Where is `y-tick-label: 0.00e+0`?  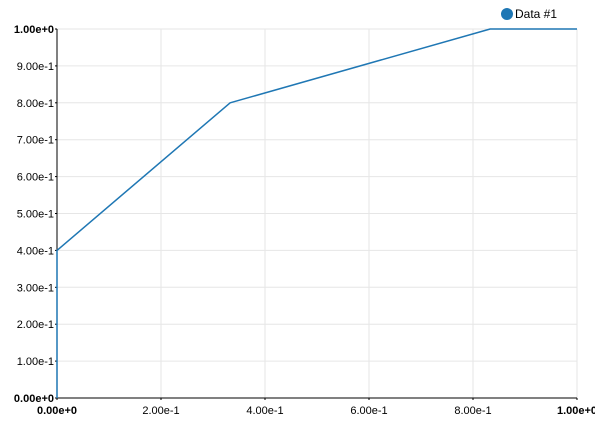 y-tick-label: 0.00e+0 is located at coordinates (34, 399).